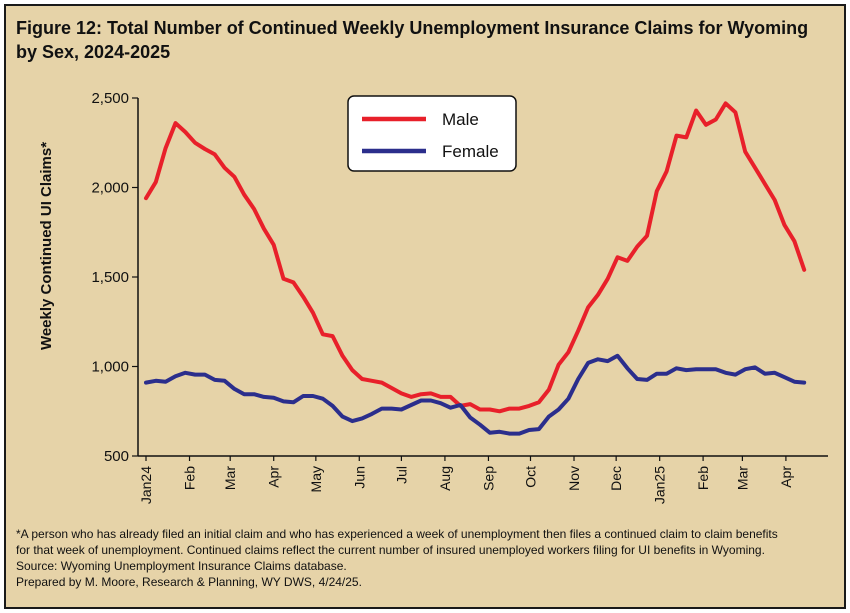 The image size is (850, 613). What do you see at coordinates (530, 477) in the screenshot?
I see `x-tick-label: Oct` at bounding box center [530, 477].